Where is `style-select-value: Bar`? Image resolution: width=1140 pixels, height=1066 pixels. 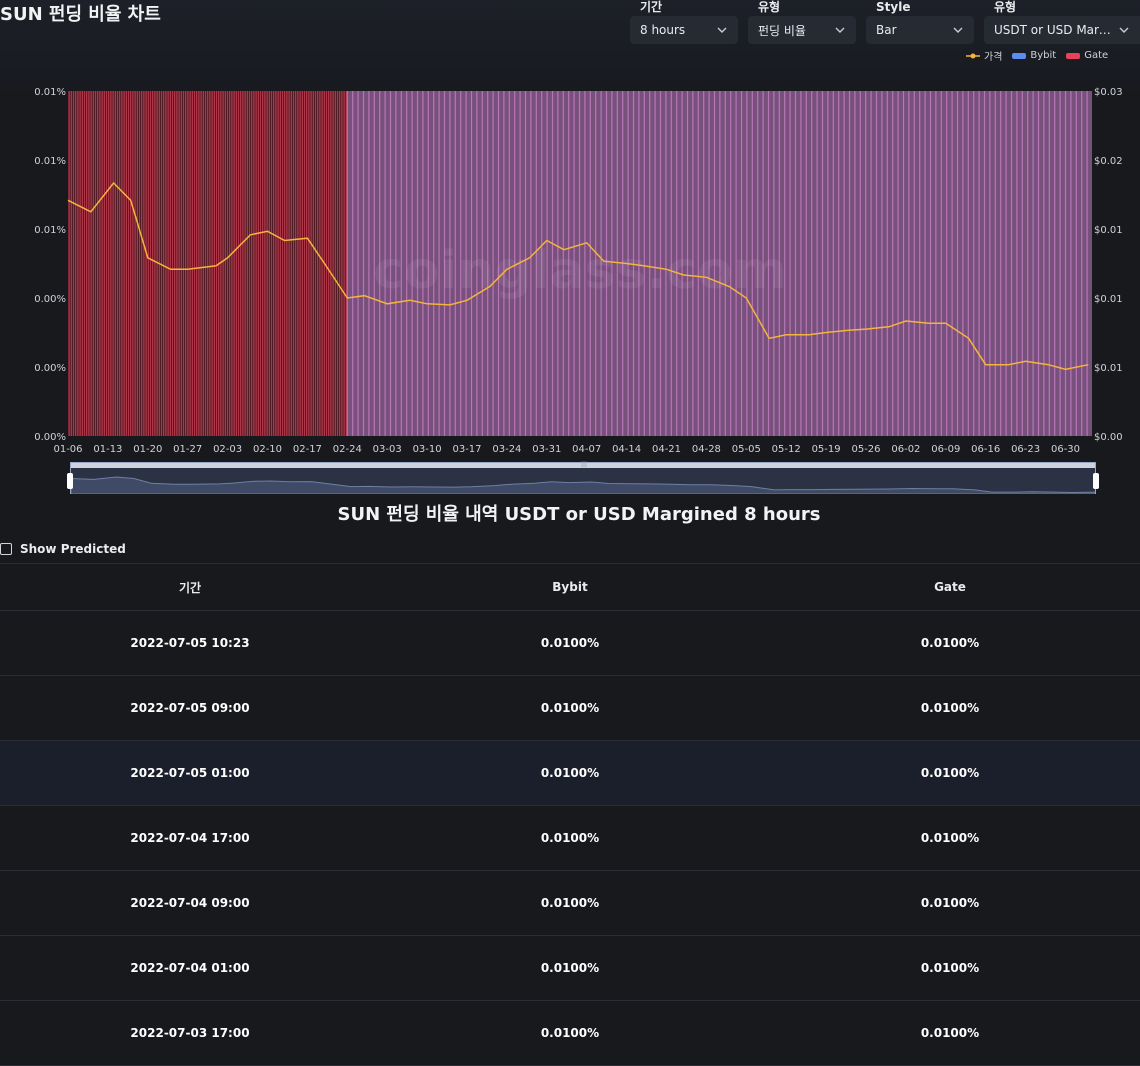 style-select-value: Bar is located at coordinates (886, 30).